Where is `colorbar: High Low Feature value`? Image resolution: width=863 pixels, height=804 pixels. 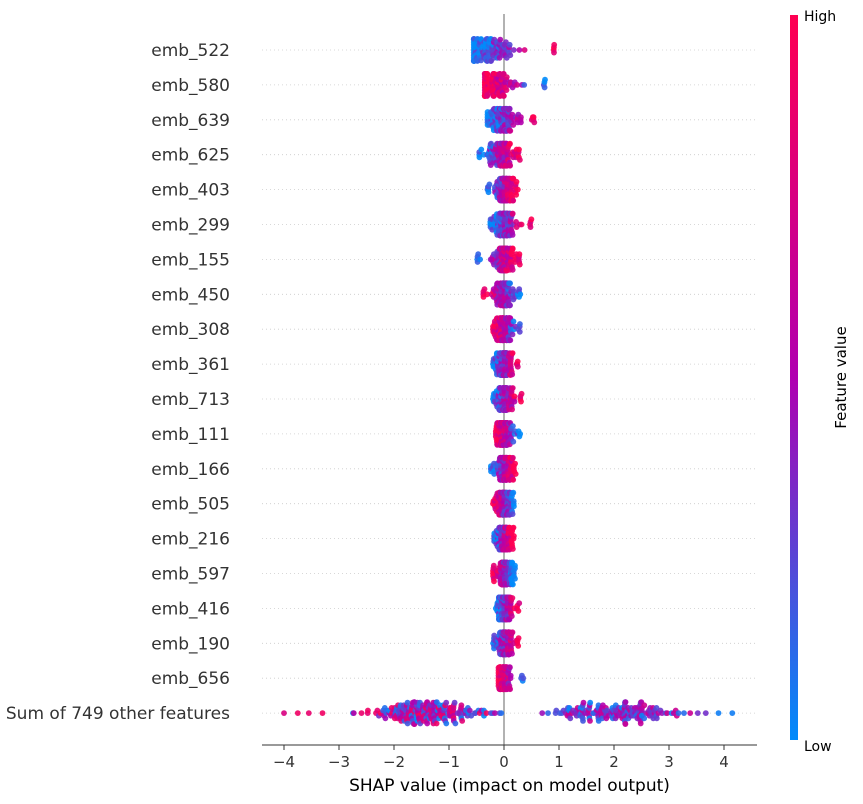
colorbar: High Low Feature value is located at coordinates (820, 382).